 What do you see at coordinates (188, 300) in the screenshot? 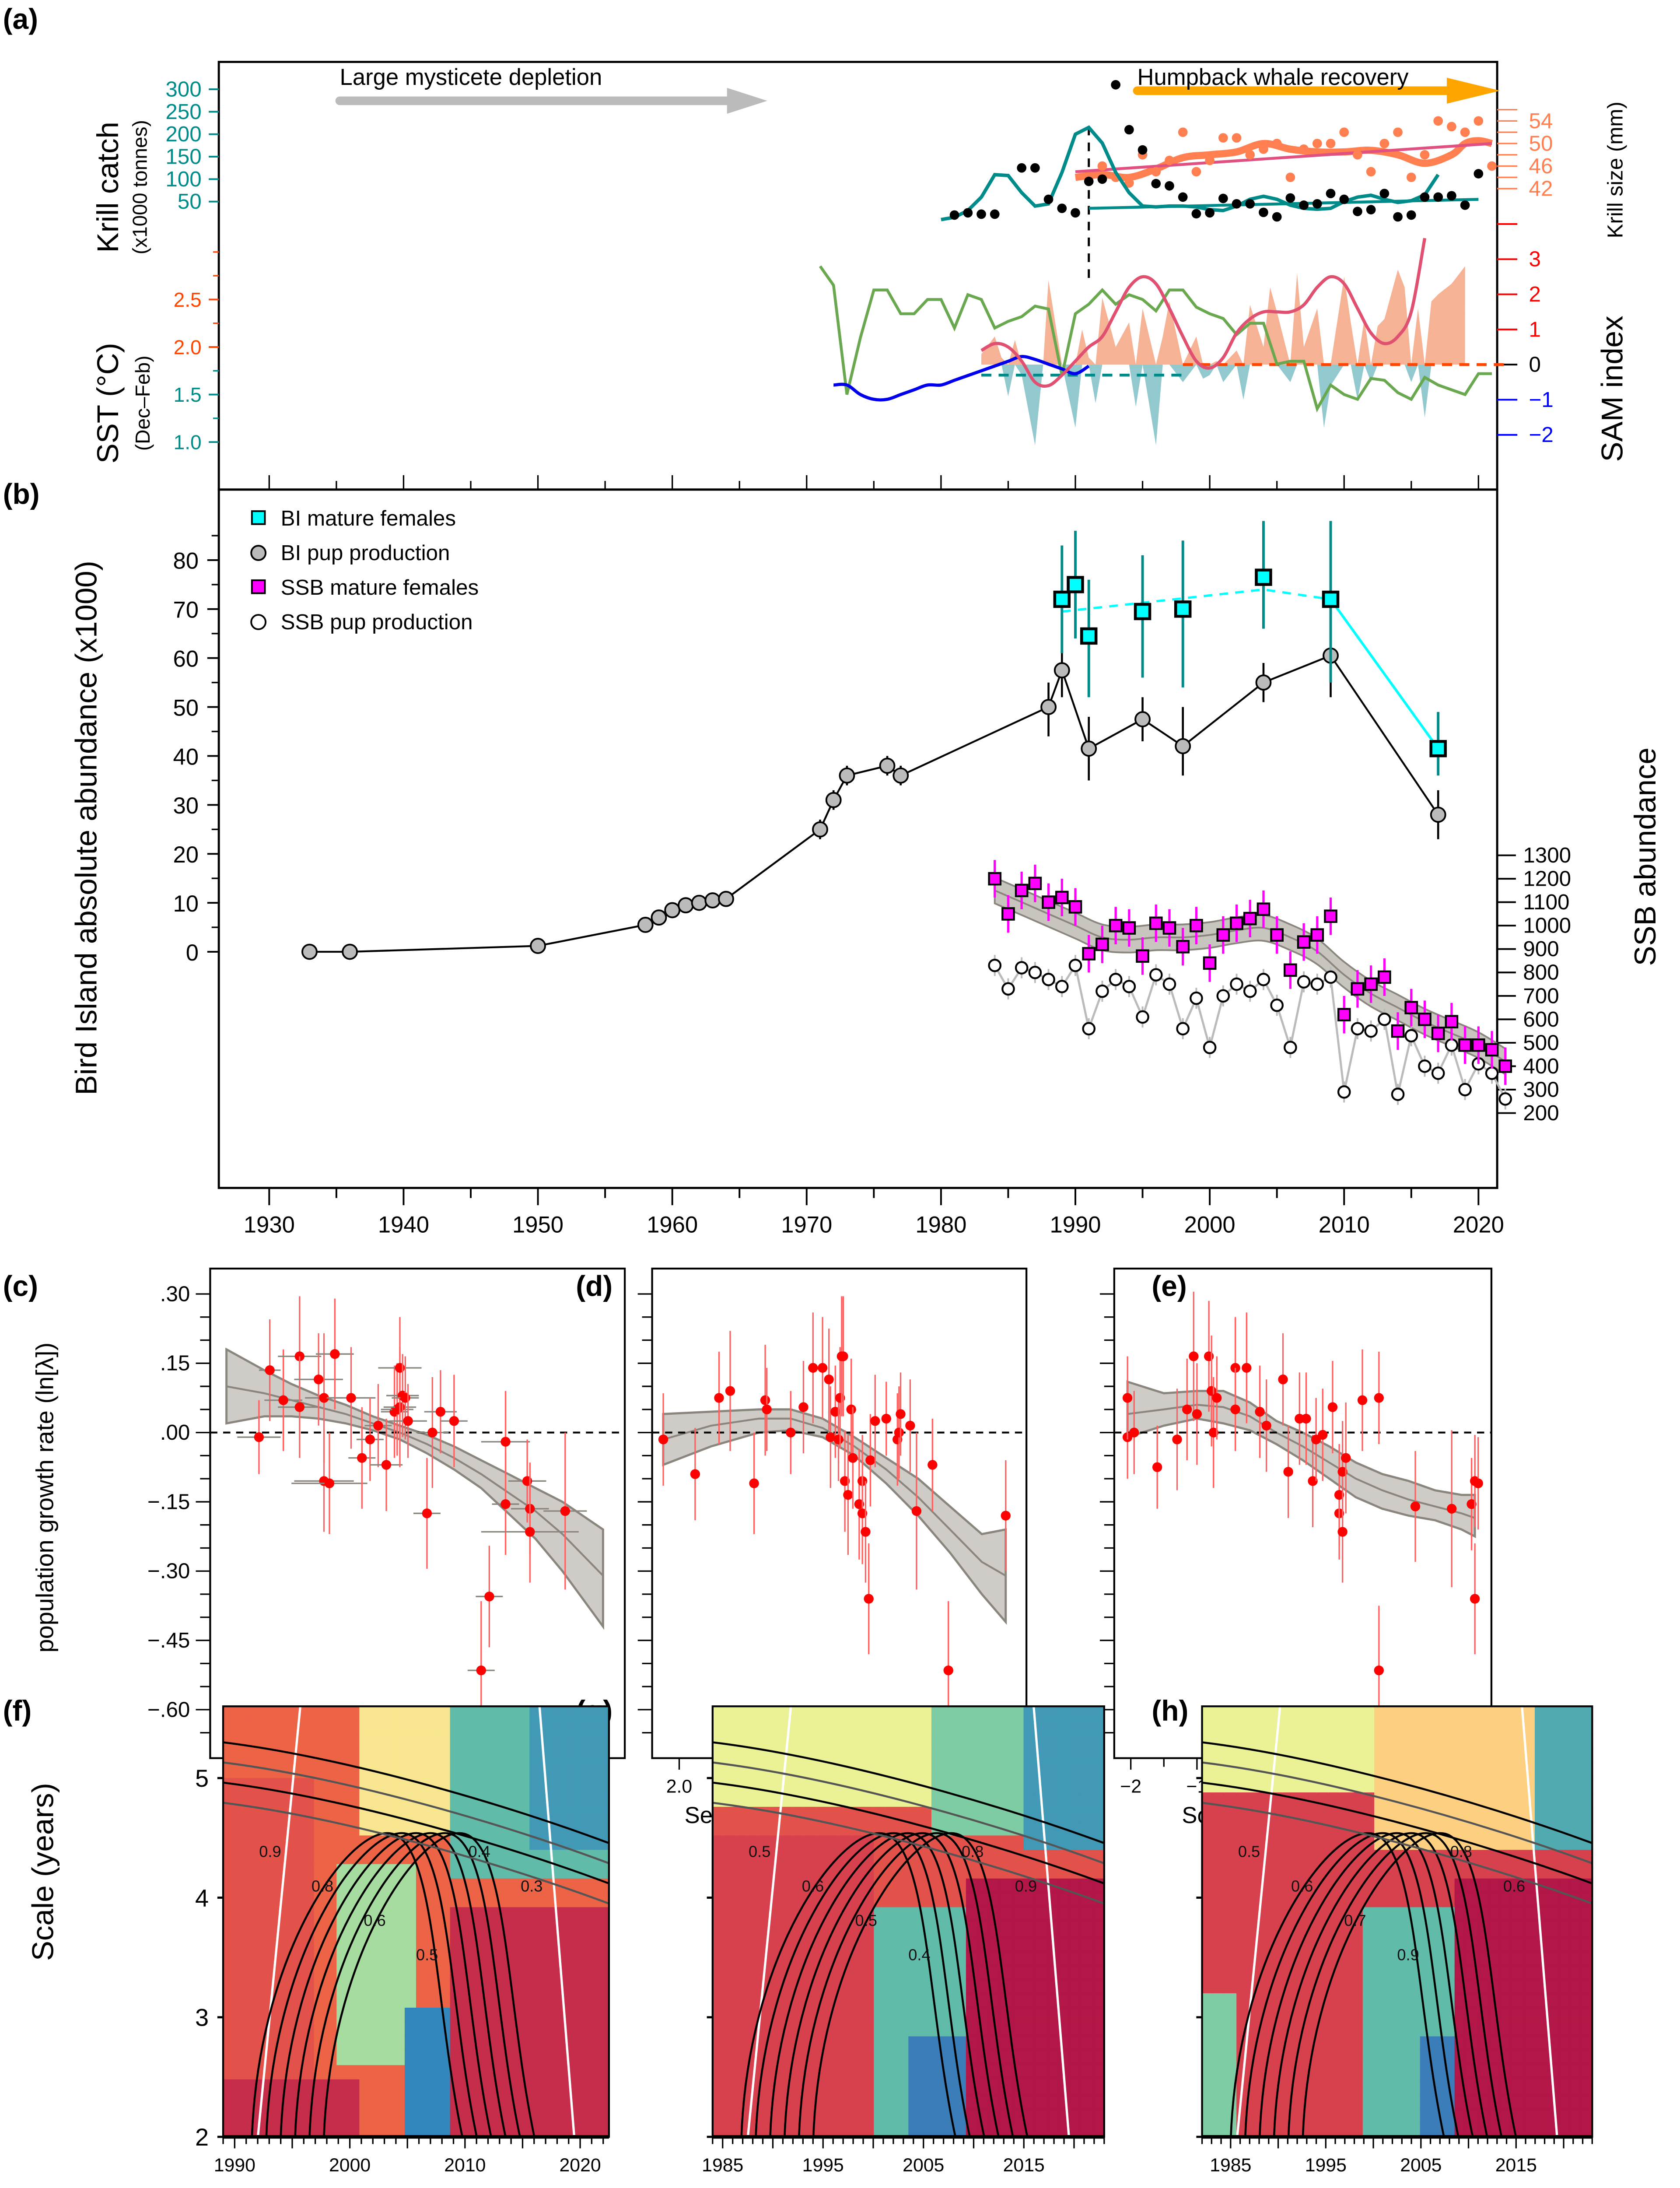
I see `sst-tick-label: 2.5` at bounding box center [188, 300].